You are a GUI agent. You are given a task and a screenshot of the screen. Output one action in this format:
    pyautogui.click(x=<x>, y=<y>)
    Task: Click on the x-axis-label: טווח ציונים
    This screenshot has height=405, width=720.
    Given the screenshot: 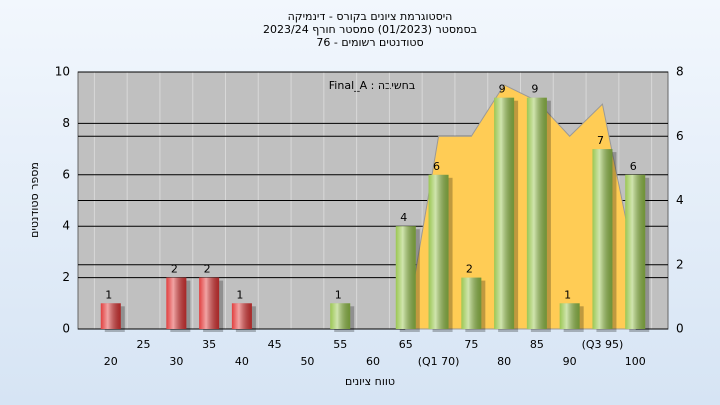 What is the action you would take?
    pyautogui.click(x=370, y=381)
    